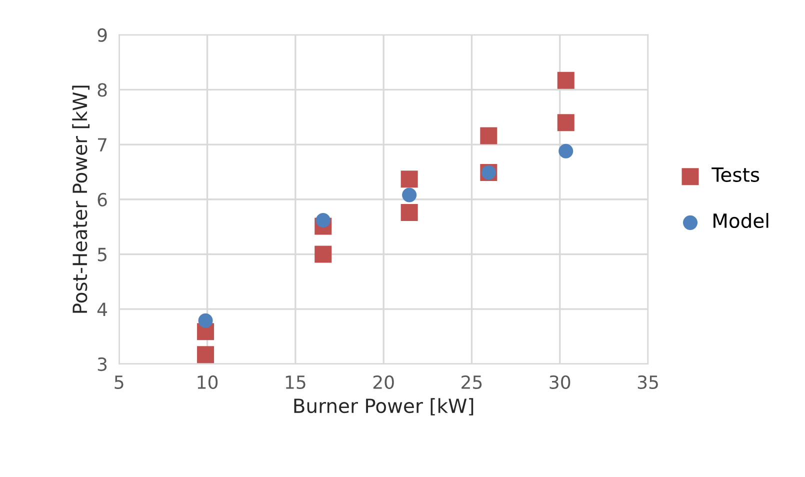 Image resolution: width=805 pixels, height=477 pixels. What do you see at coordinates (208, 382) in the screenshot?
I see `x-tick-label: 10` at bounding box center [208, 382].